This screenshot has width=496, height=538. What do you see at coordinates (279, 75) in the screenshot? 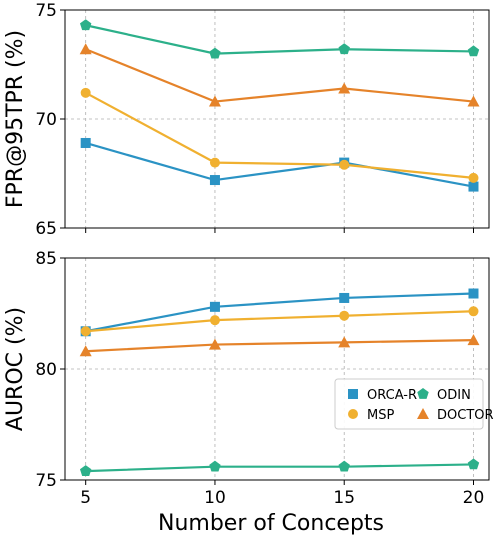
I see `fpr-series-line-doctor` at bounding box center [279, 75].